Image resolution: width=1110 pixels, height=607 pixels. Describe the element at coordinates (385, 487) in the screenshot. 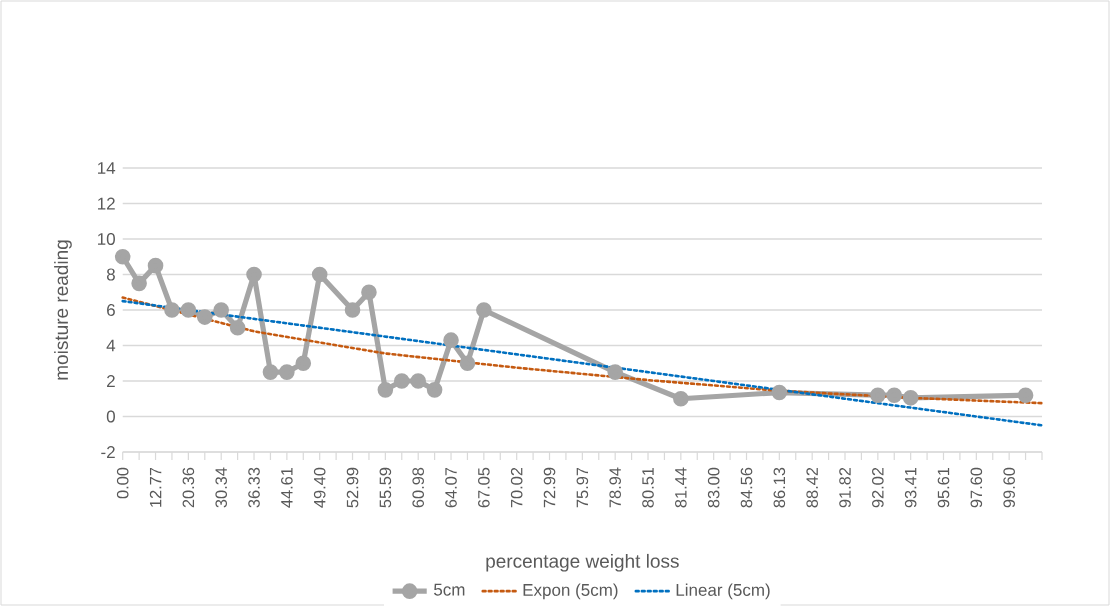

I see `x-tick-label: 55.59` at that location.